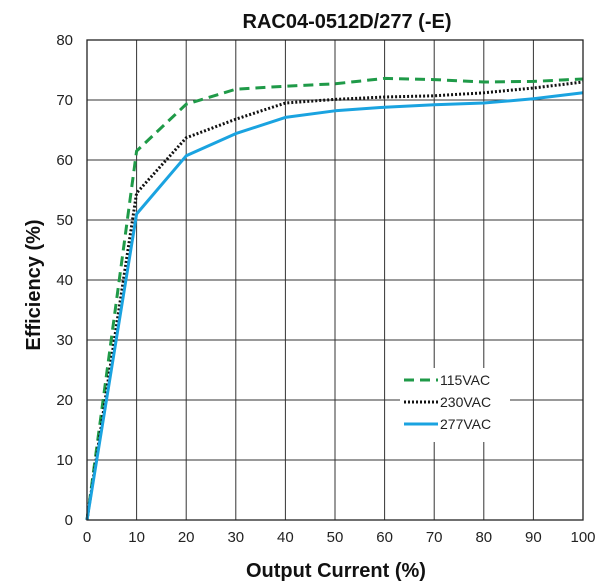 The height and width of the screenshot is (585, 614). What do you see at coordinates (64, 280) in the screenshot?
I see `y-tick-label: 40` at bounding box center [64, 280].